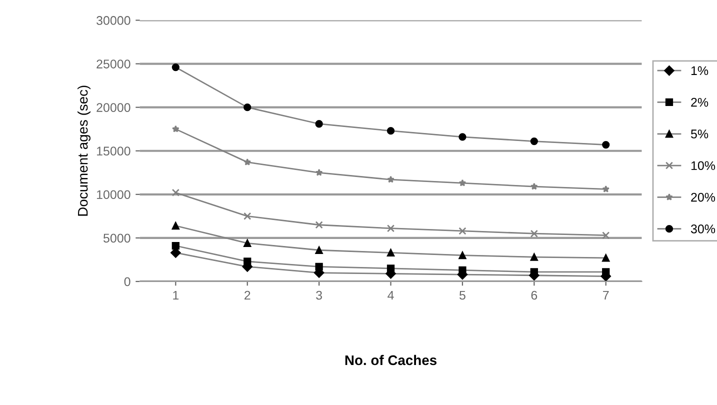  I want to click on x-tick-label: 3, so click(319, 295).